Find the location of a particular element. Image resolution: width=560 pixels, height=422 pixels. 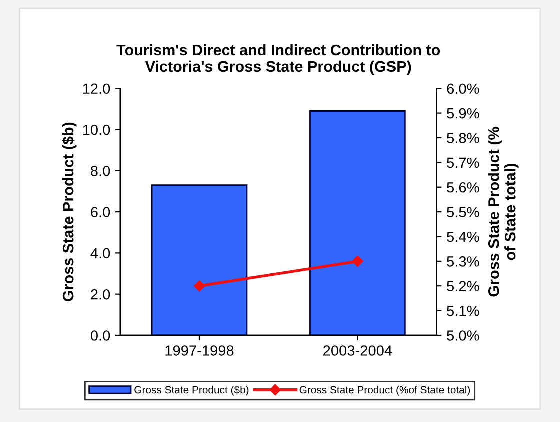

chart-title: Tourism's Direct and Indirect Contribution to Victoria's Gross State Product (GSP) is located at coordinates (278, 60).